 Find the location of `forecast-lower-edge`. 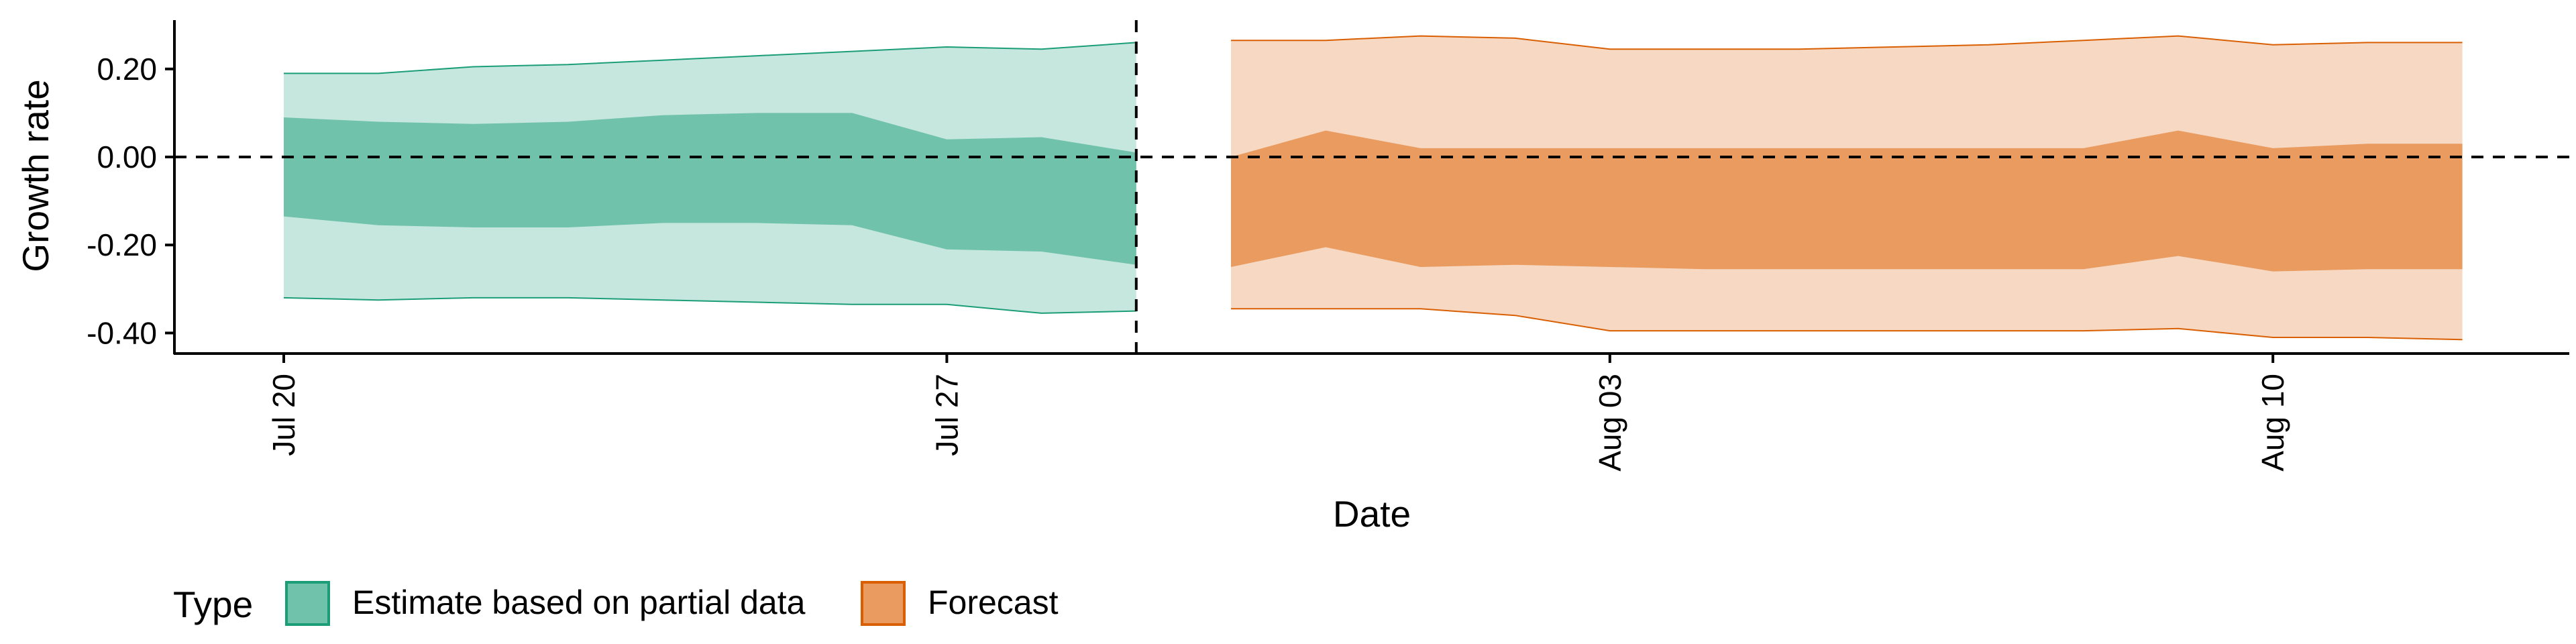

forecast-lower-edge is located at coordinates (1847, 324).